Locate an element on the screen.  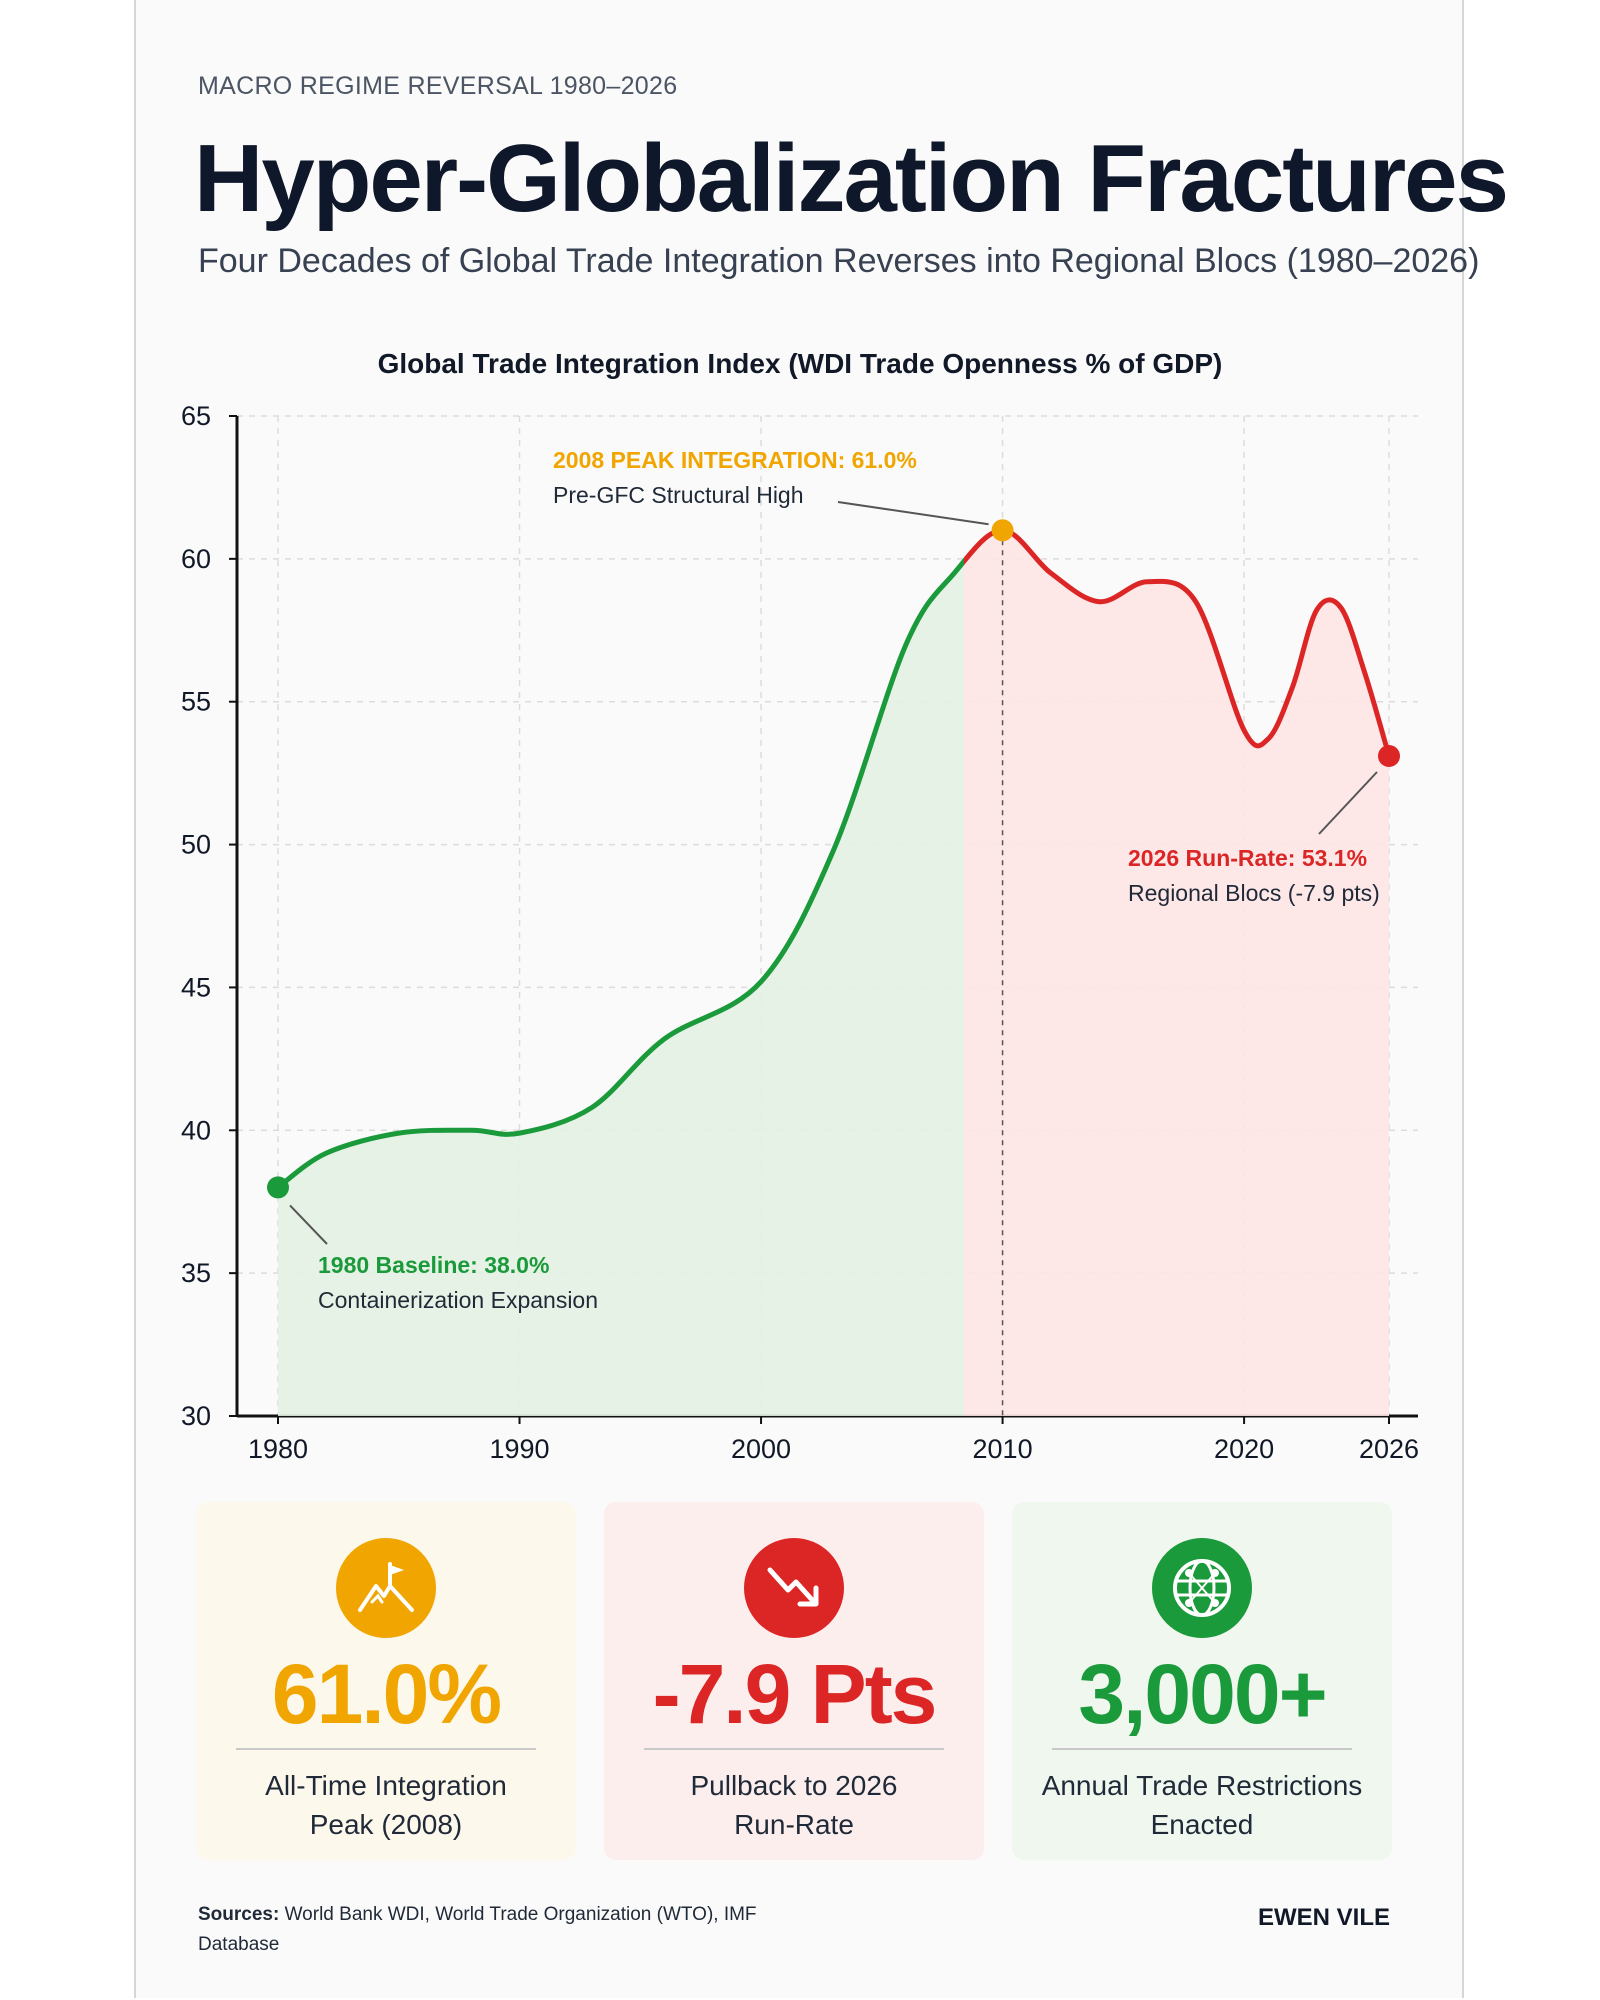
x-tick-label: 2000 is located at coordinates (761, 1449).